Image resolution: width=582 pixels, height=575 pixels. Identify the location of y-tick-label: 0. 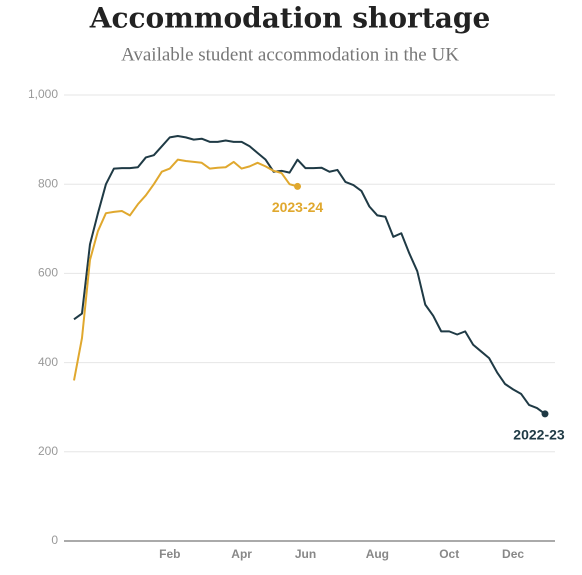
(54, 540).